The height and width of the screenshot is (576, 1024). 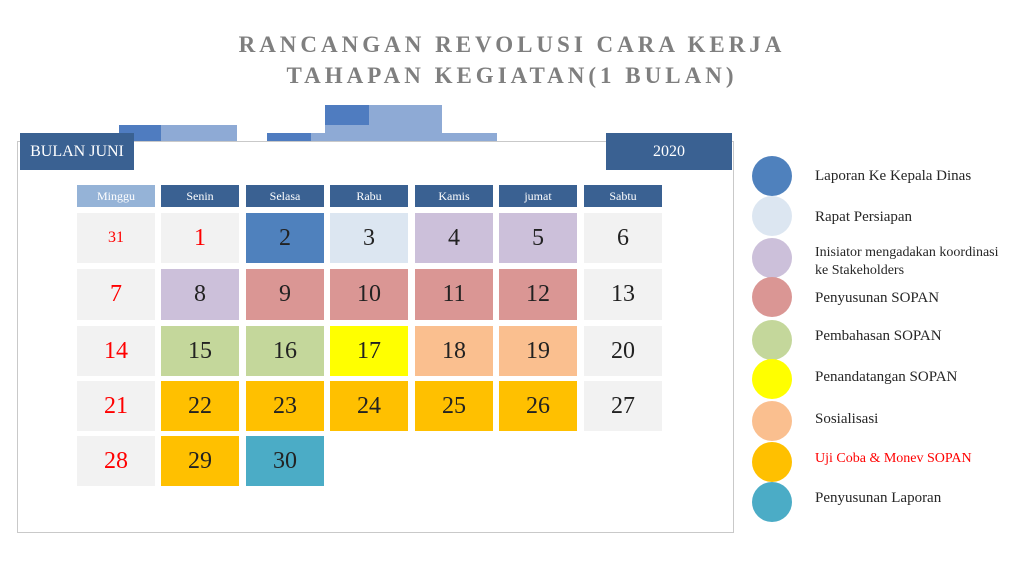 What do you see at coordinates (538, 351) in the screenshot?
I see `calendar-day-cell: 19` at bounding box center [538, 351].